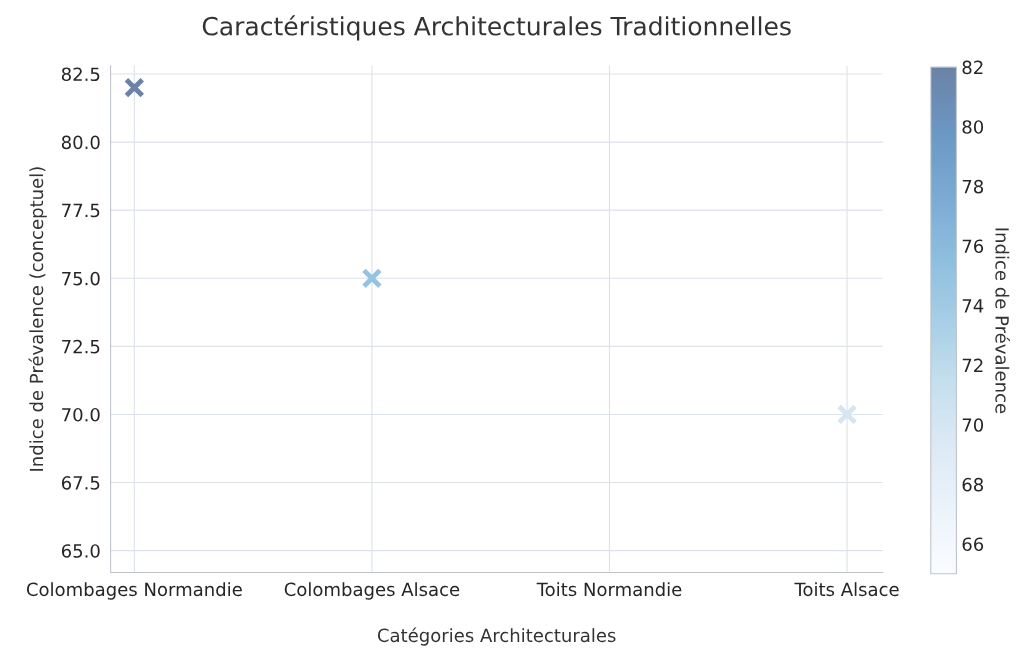 Image resolution: width=1024 pixels, height=658 pixels. What do you see at coordinates (81, 414) in the screenshot?
I see `y-tick-label: 70.0` at bounding box center [81, 414].